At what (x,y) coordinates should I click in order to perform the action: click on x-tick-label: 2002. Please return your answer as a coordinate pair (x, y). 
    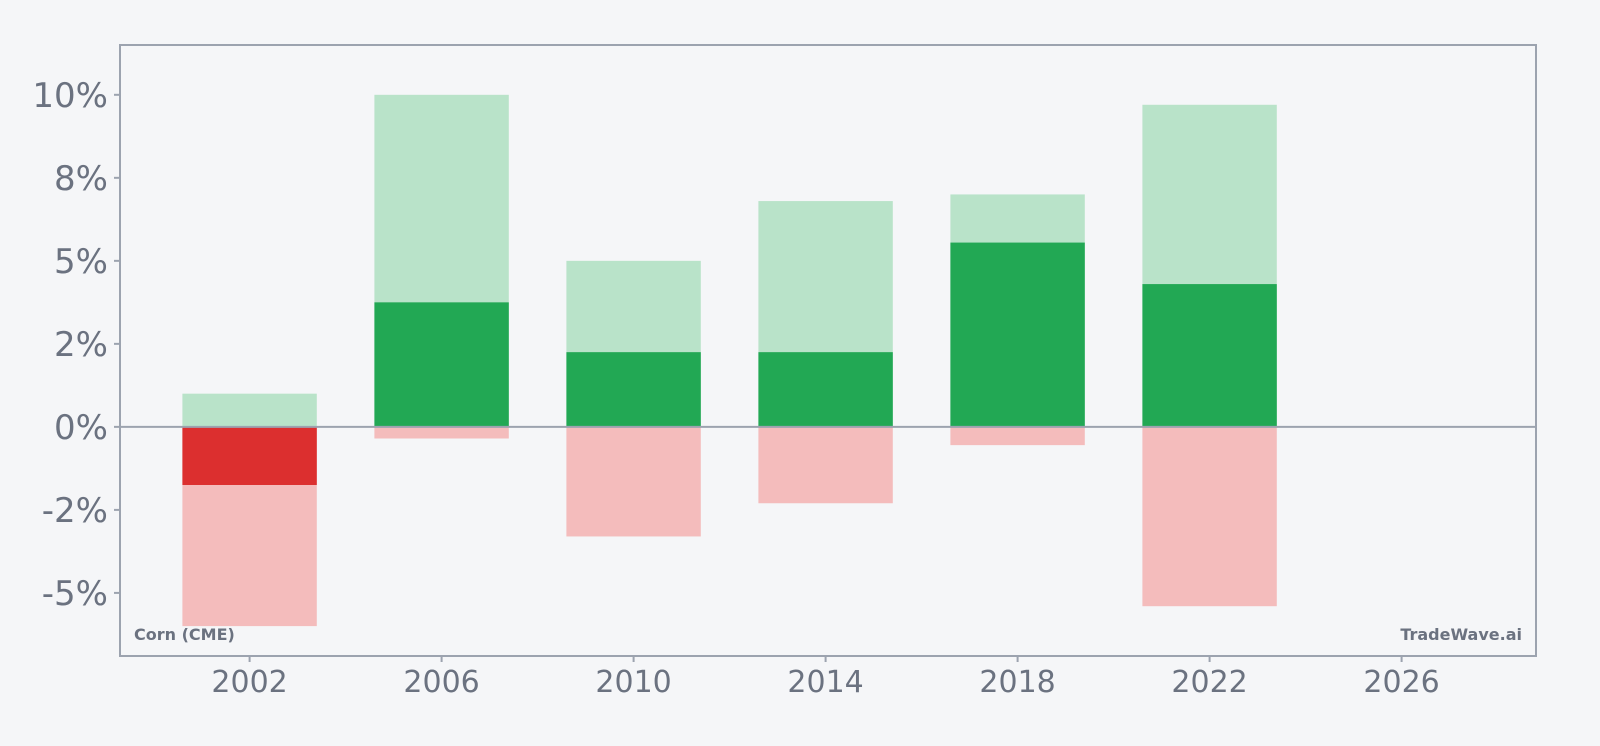
    Looking at the image, I should click on (249, 682).